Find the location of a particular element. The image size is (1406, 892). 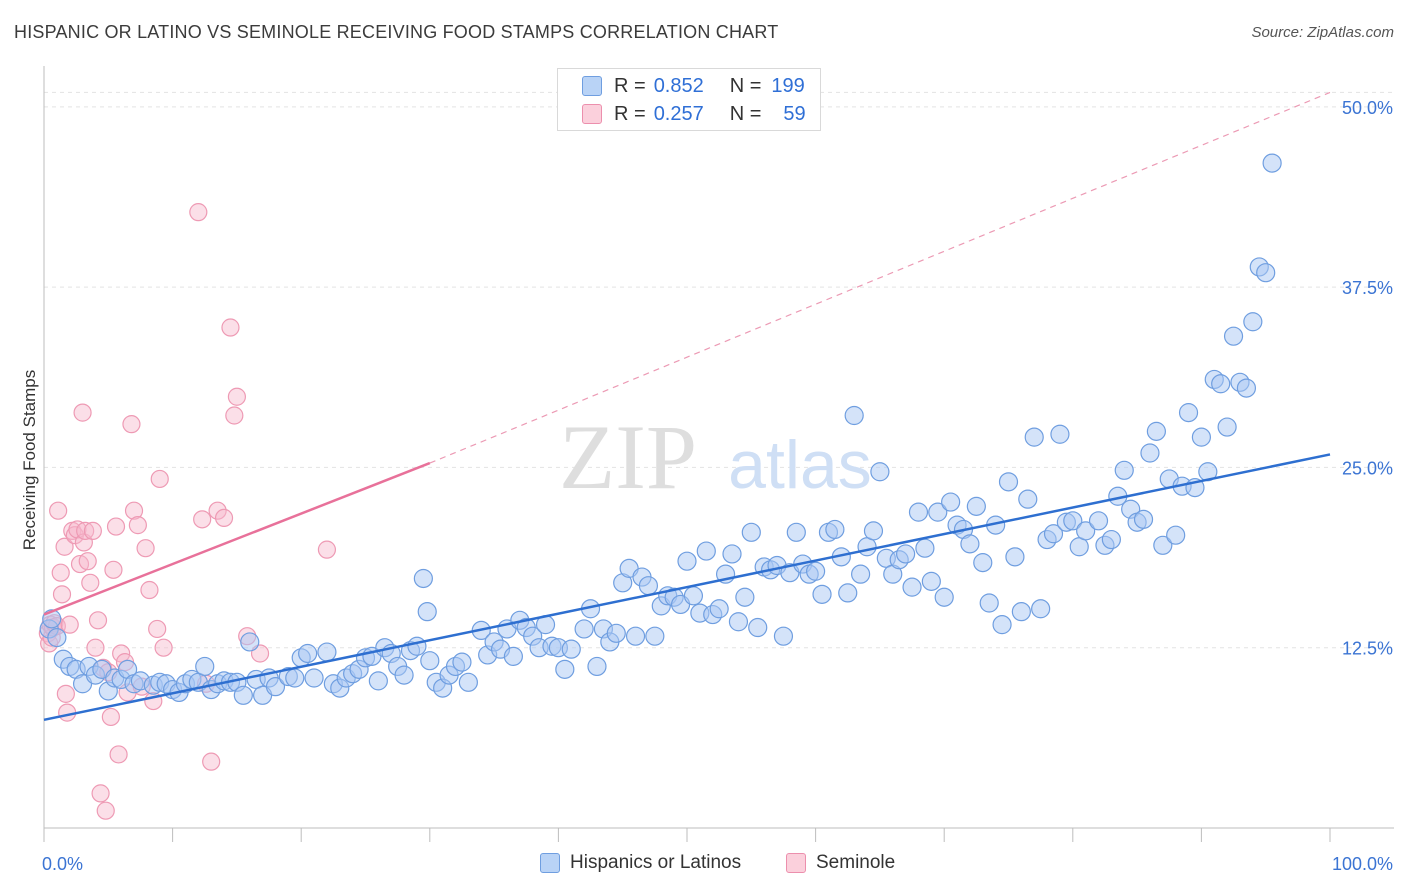

source-label: Source: ZipAtlas.com is located at coordinates (1322, 32).